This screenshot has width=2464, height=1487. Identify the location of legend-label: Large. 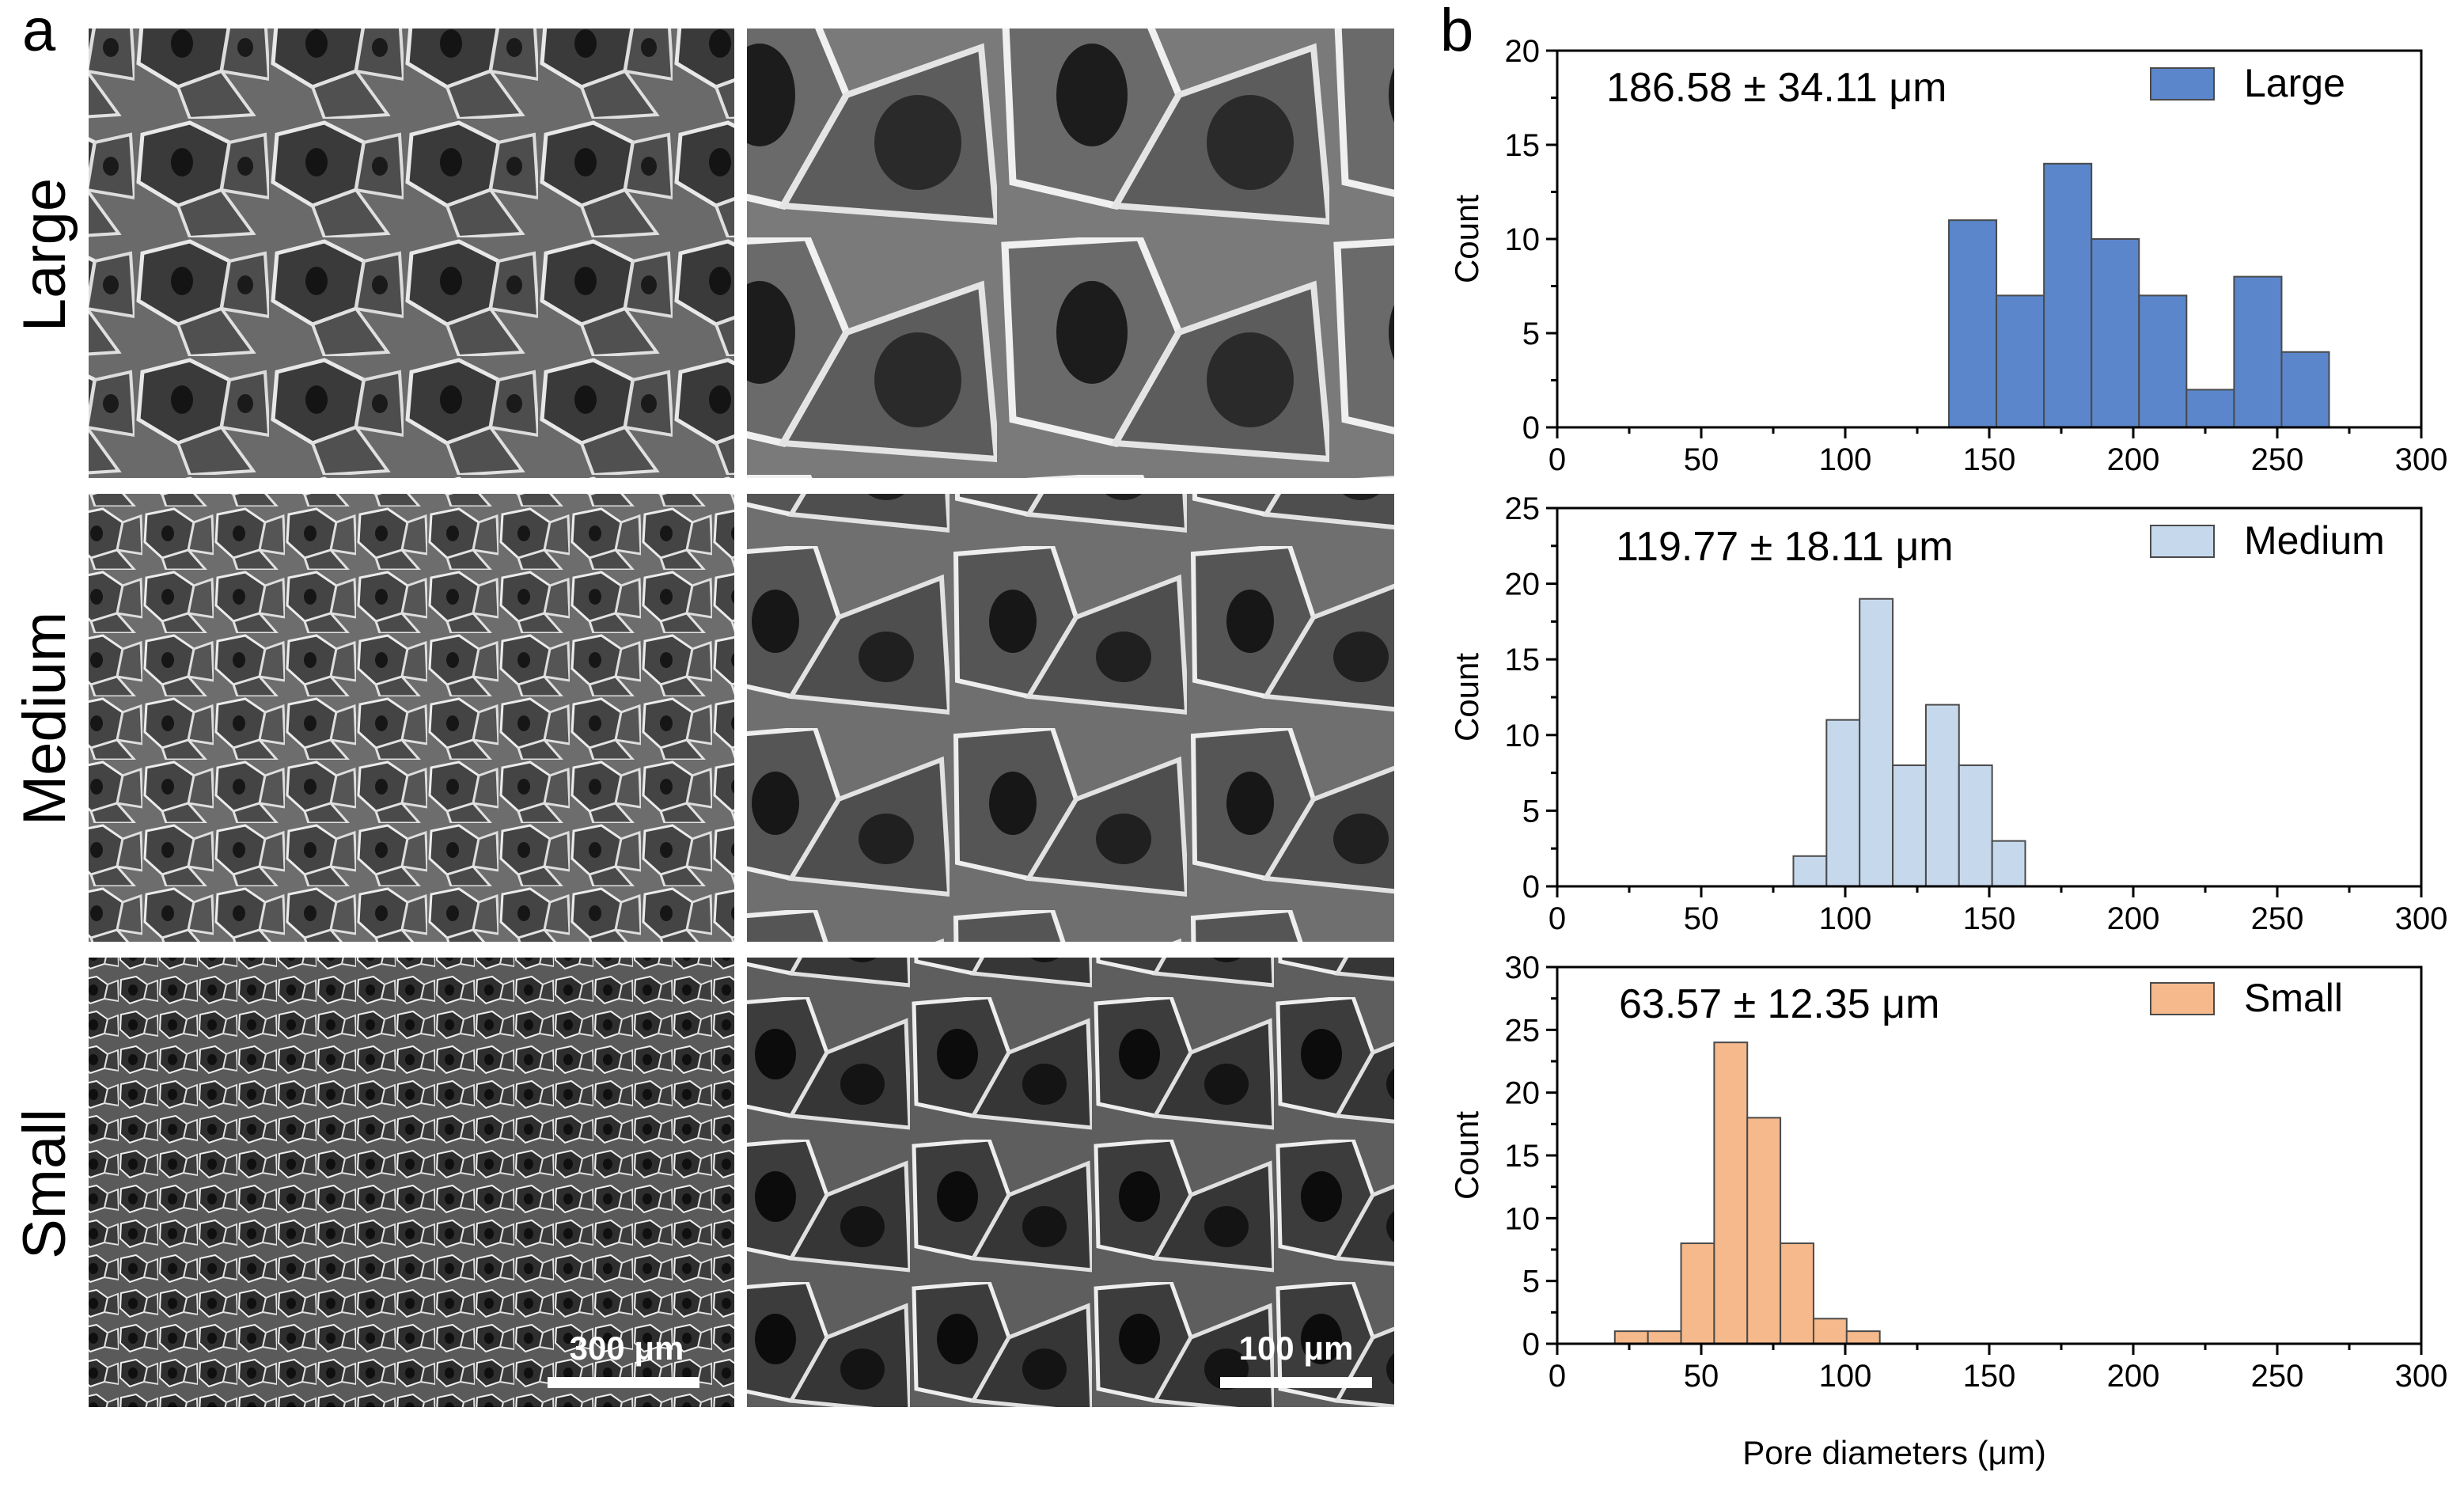
(2294, 83).